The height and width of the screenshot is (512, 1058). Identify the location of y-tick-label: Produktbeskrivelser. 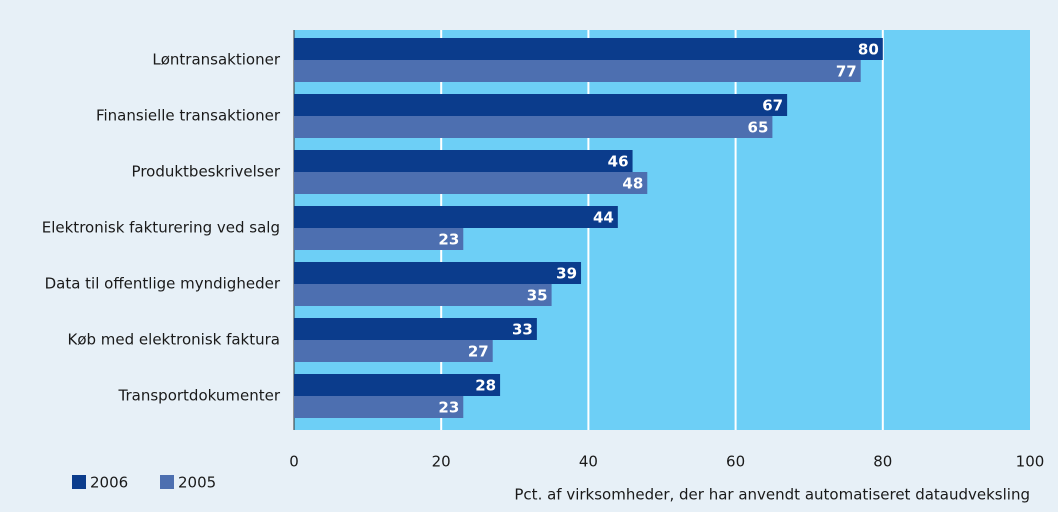
(206, 172).